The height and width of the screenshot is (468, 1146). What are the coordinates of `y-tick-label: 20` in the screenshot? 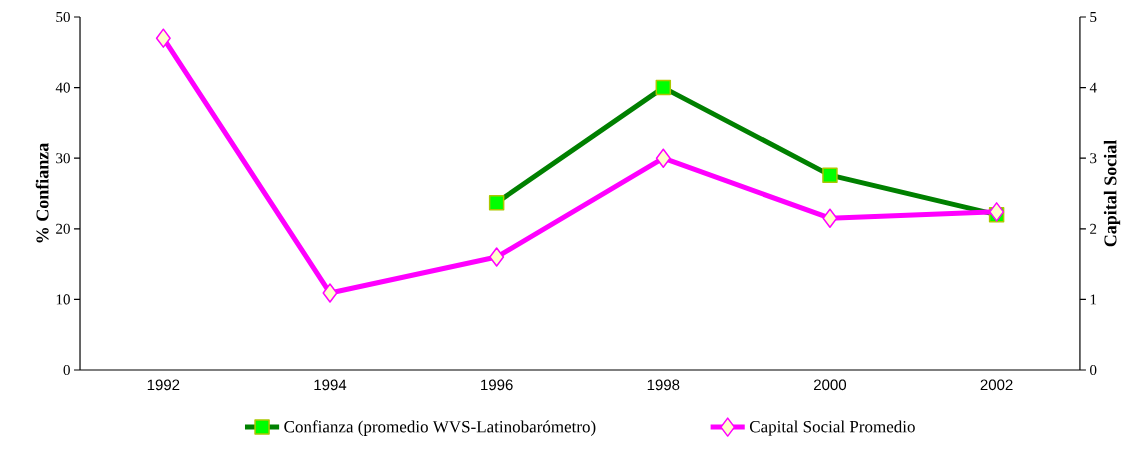 It's located at (63, 228).